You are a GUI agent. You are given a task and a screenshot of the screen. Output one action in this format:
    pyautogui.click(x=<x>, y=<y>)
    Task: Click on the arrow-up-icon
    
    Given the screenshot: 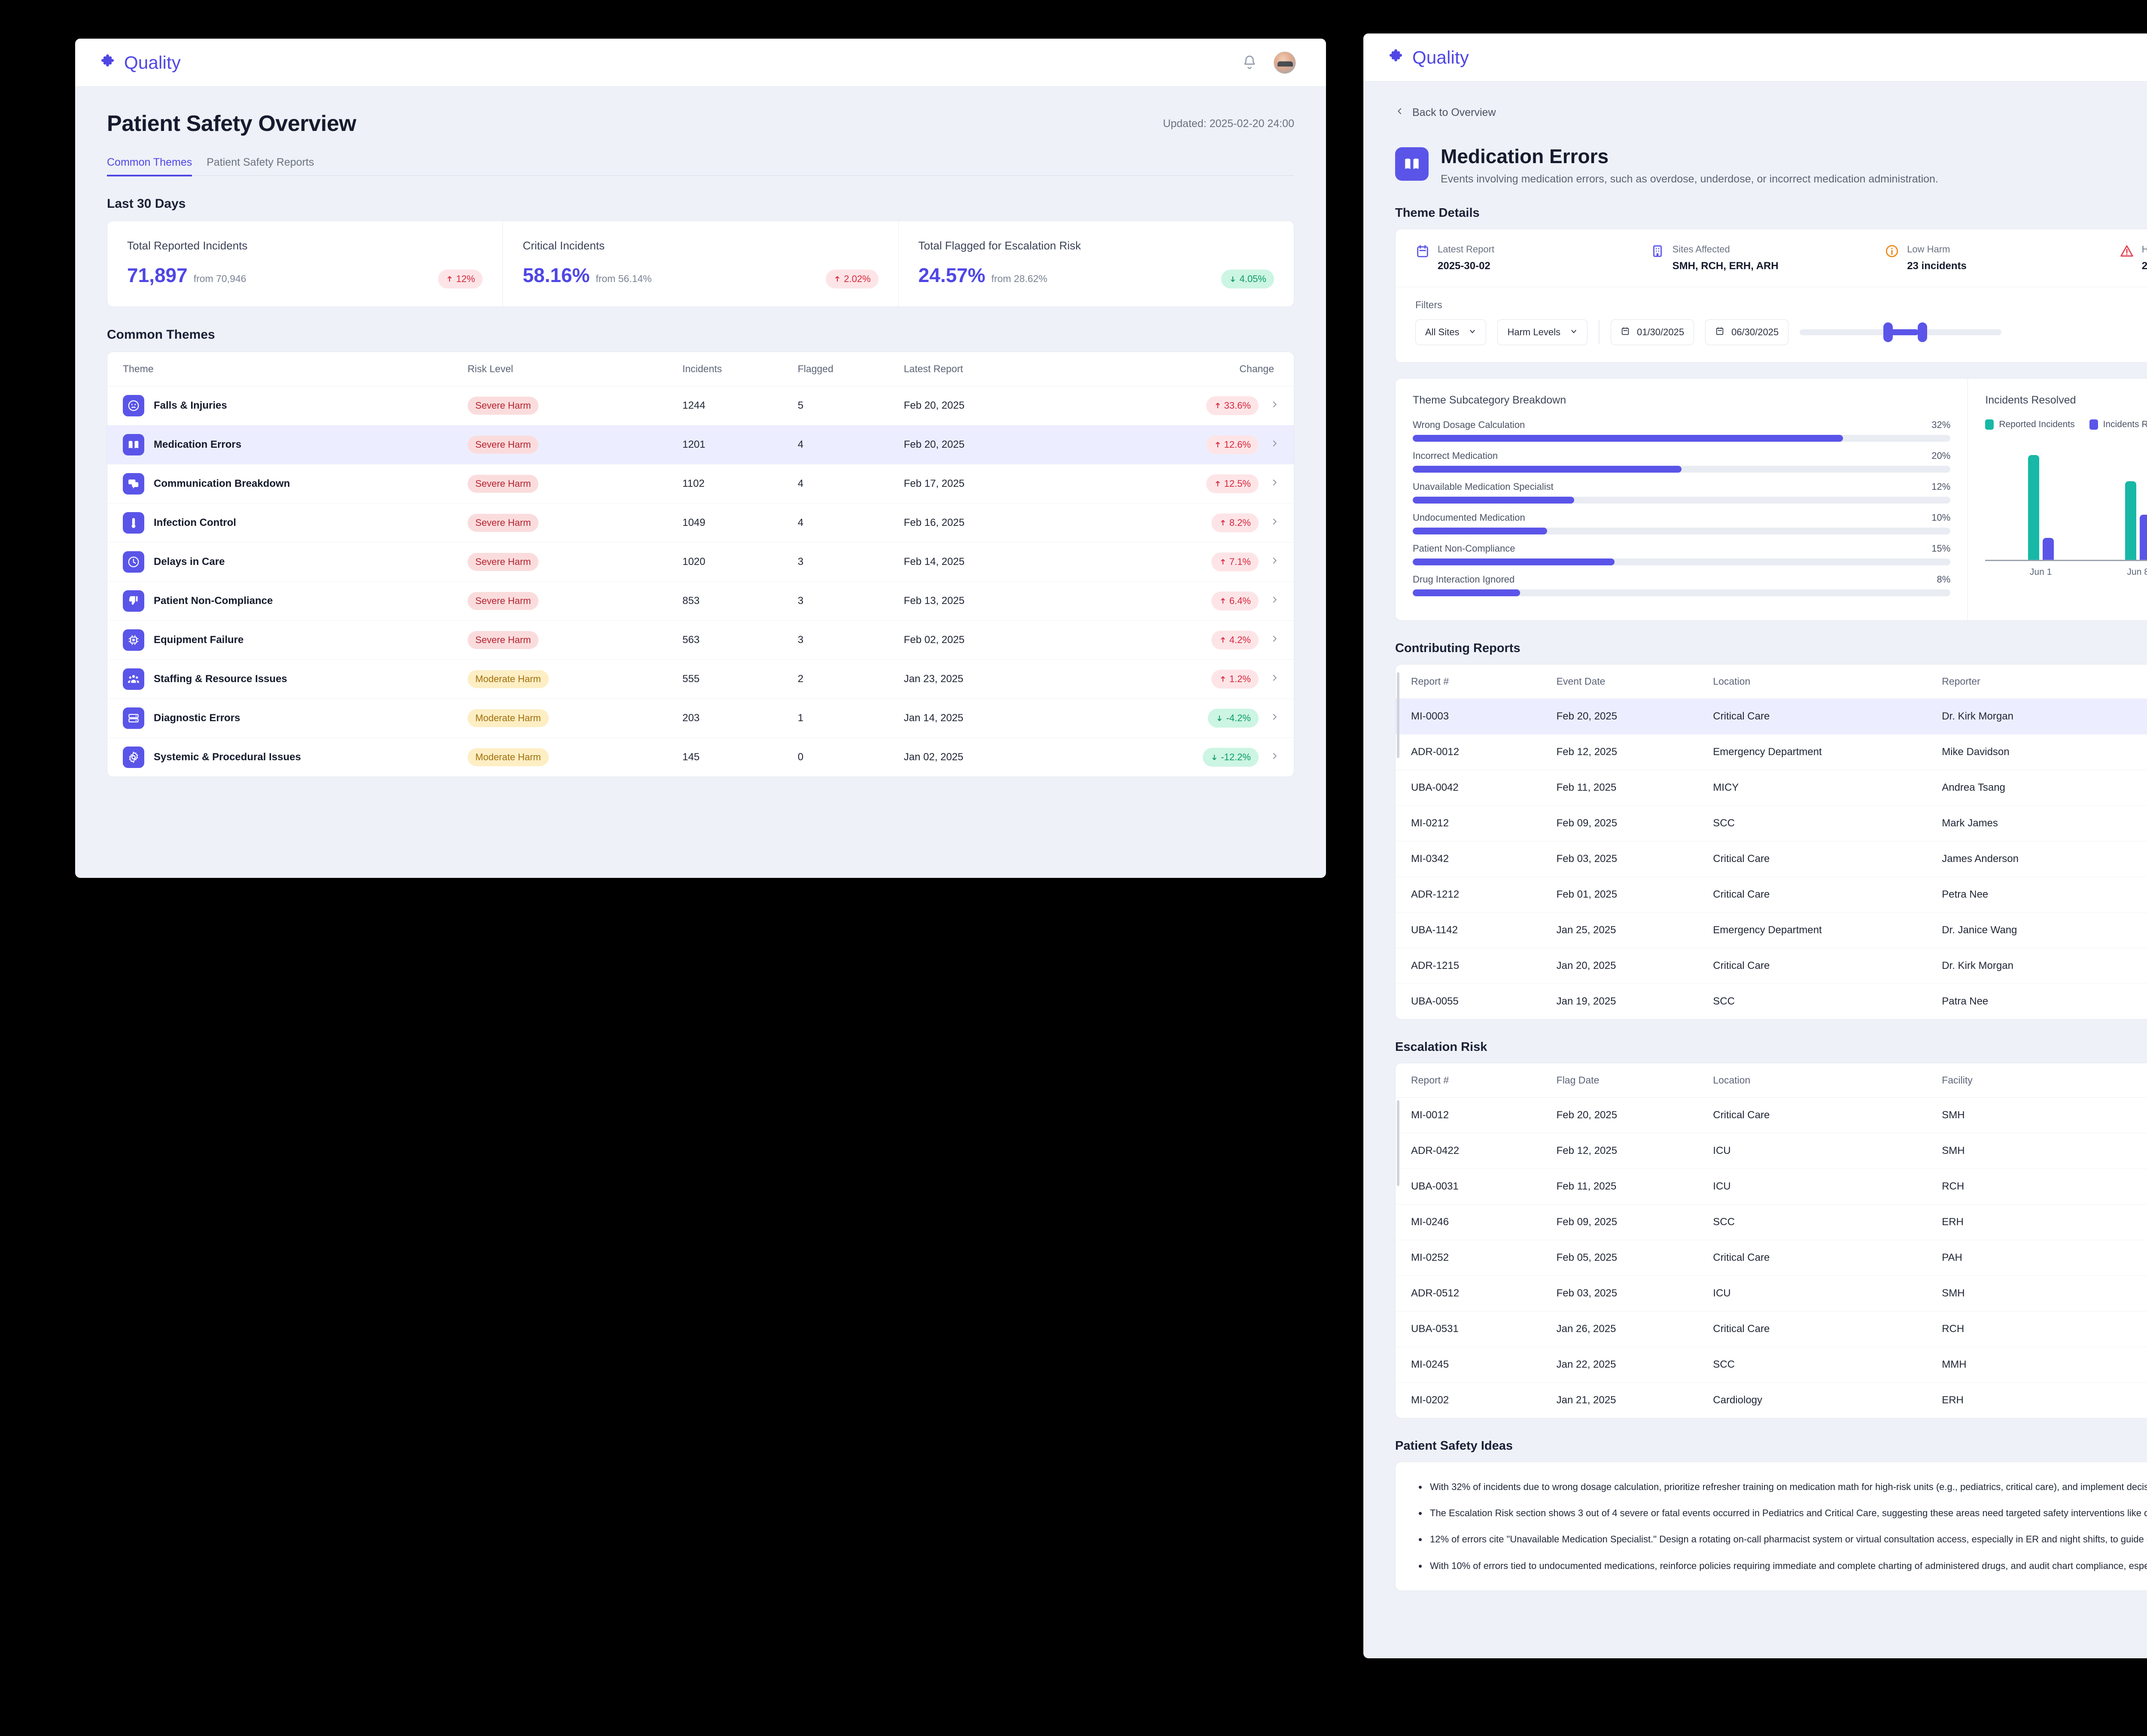 What is the action you would take?
    pyautogui.click(x=1223, y=679)
    